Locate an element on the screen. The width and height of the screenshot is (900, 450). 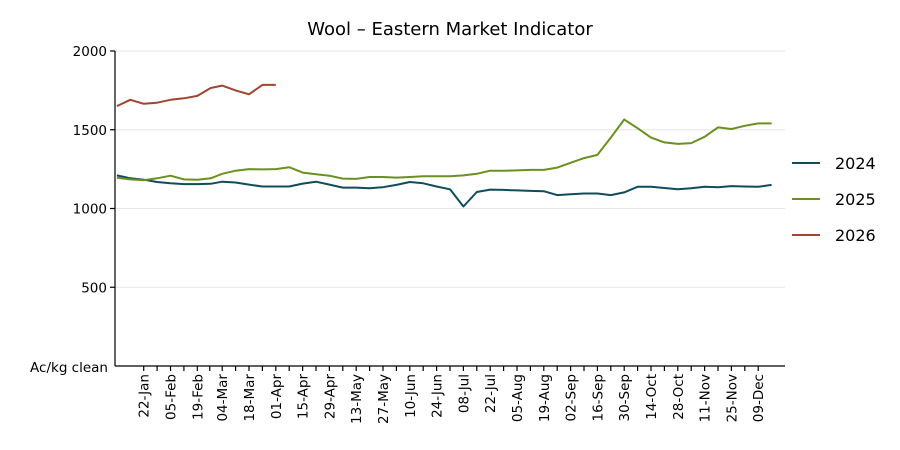
y-axis-unit-label: Ac/kg clean is located at coordinates (69, 368).